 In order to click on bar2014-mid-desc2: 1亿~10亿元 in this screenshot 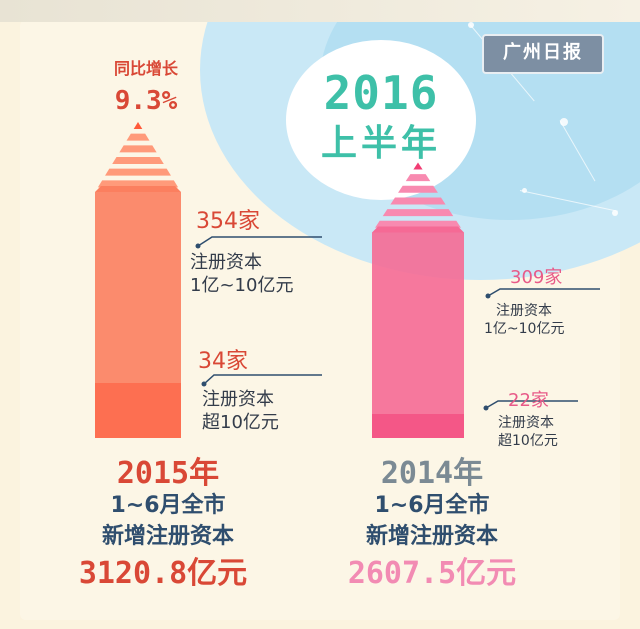, I will do `click(524, 329)`.